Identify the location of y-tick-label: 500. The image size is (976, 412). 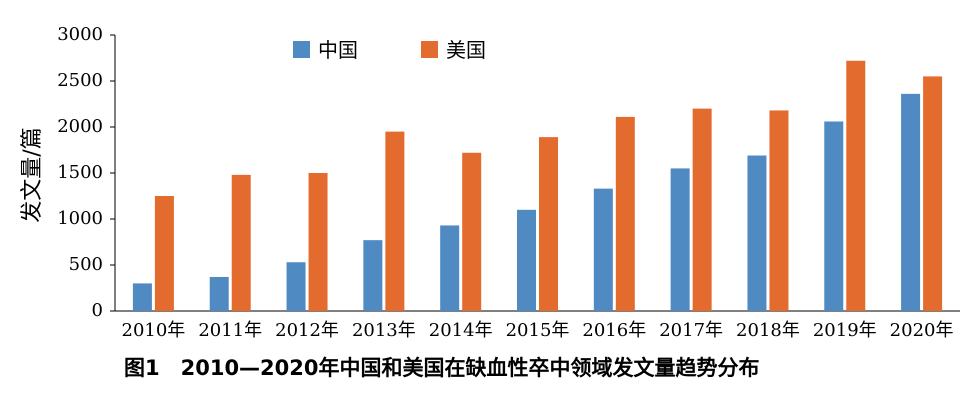
(86, 264).